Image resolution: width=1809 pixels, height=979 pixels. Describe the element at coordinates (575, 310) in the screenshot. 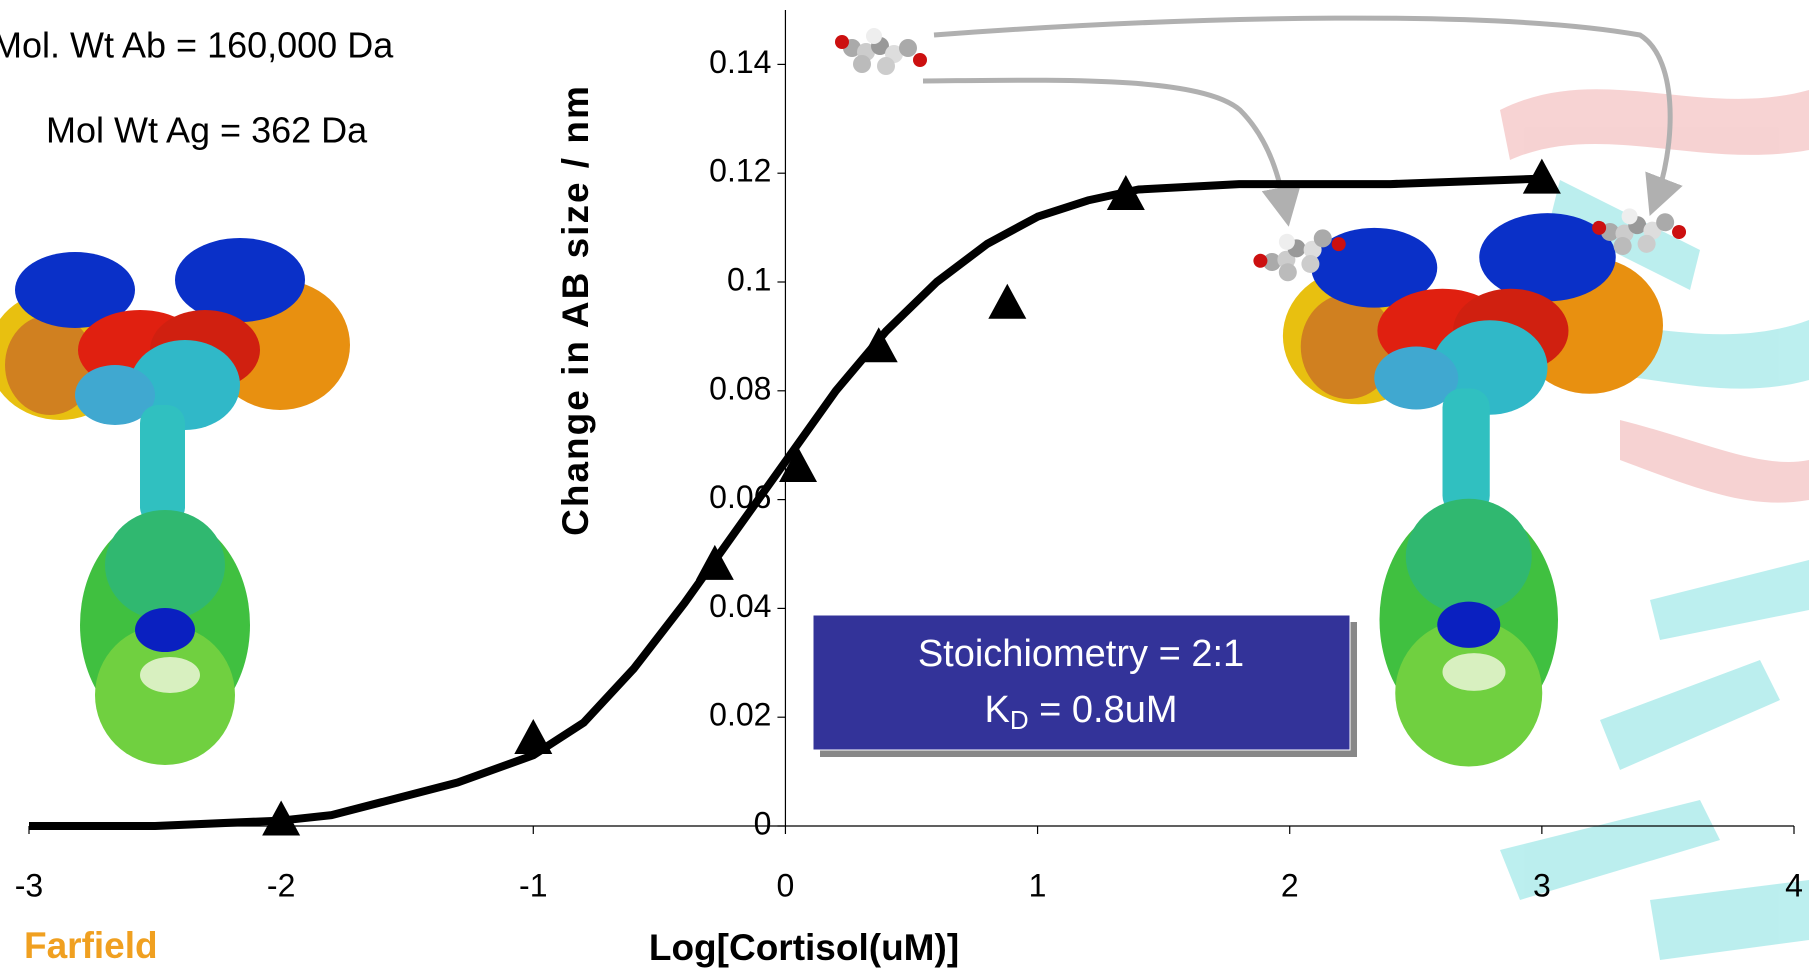

I see `y-axis-title: Change in AB size / nm` at that location.